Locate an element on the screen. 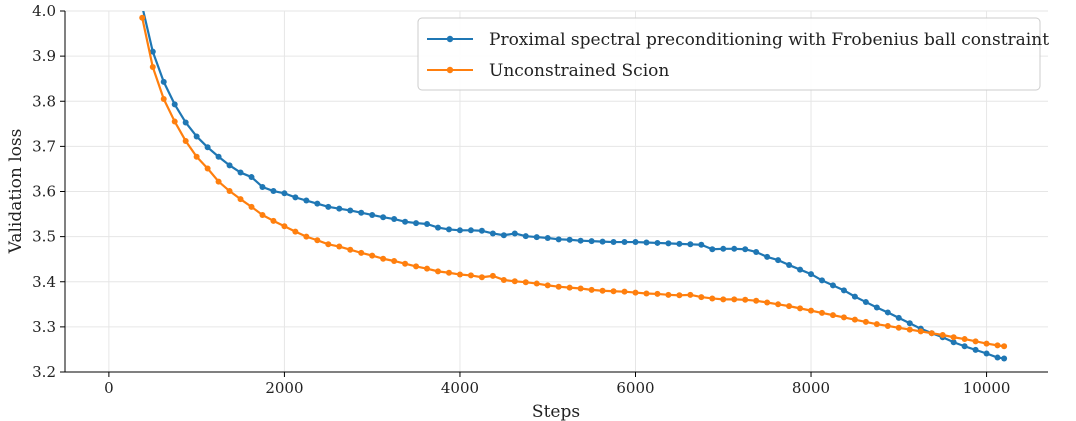 The height and width of the screenshot is (421, 1076). y-axis-title: Validation loss is located at coordinates (16, 192).